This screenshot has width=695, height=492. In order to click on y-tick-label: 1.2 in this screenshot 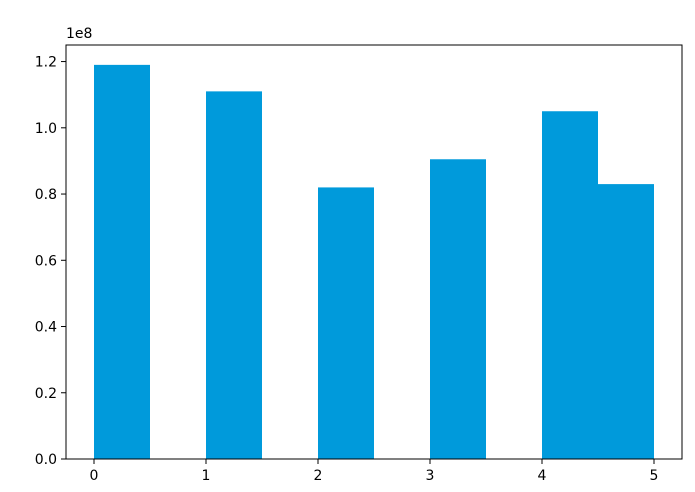, I will do `click(46, 63)`.